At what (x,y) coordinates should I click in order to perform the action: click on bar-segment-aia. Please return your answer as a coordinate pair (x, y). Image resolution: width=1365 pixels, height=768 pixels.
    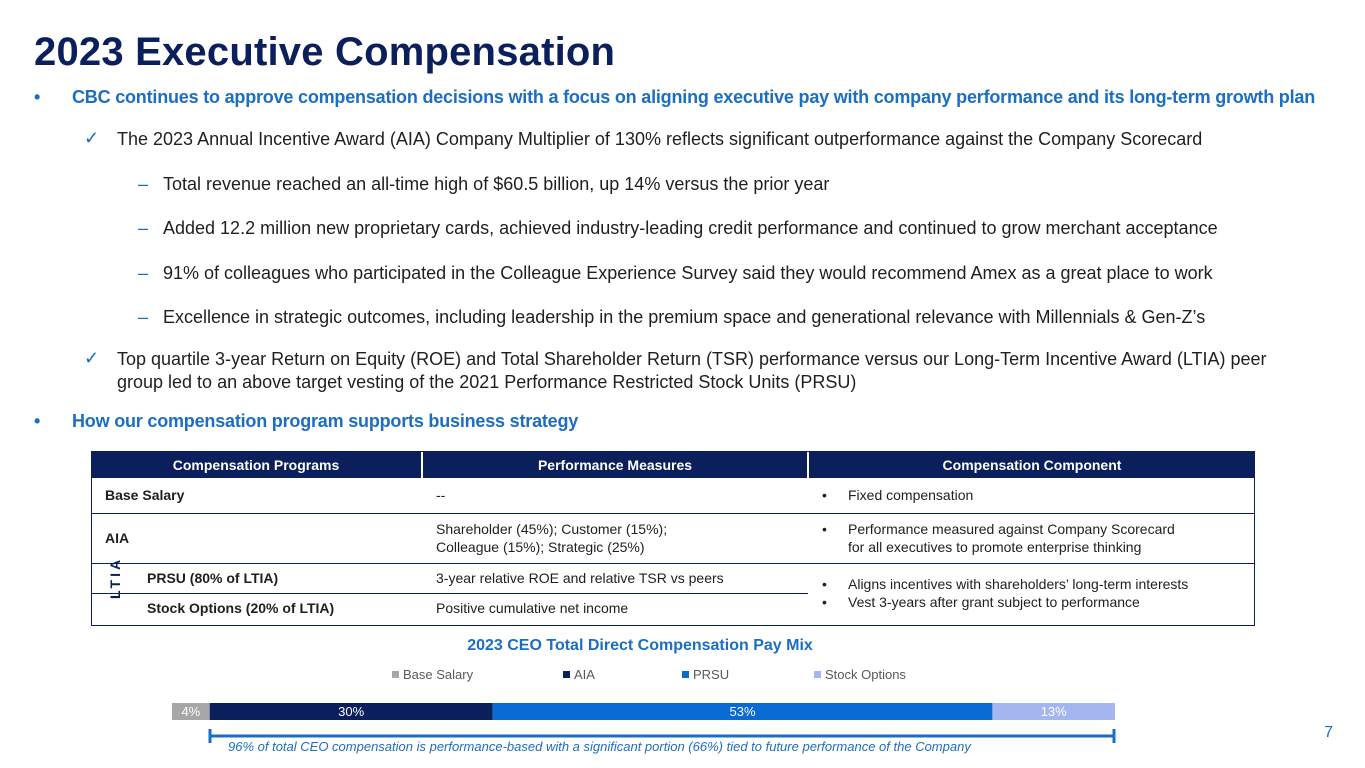
    Looking at the image, I should click on (351, 711).